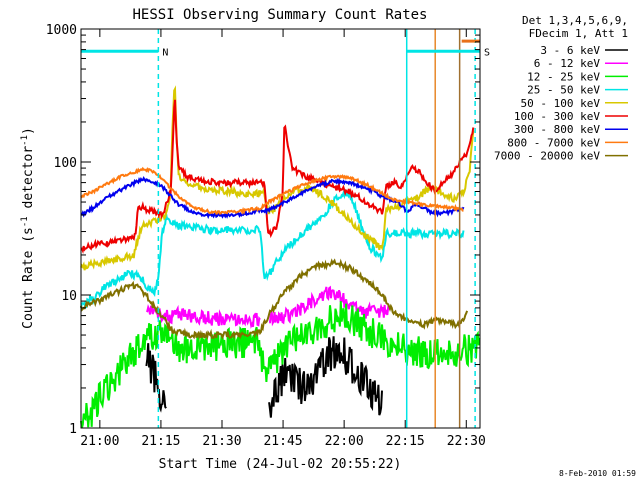 This screenshot has height=480, width=640. Describe the element at coordinates (99, 441) in the screenshot. I see `x-tick-label: 21:00` at that location.